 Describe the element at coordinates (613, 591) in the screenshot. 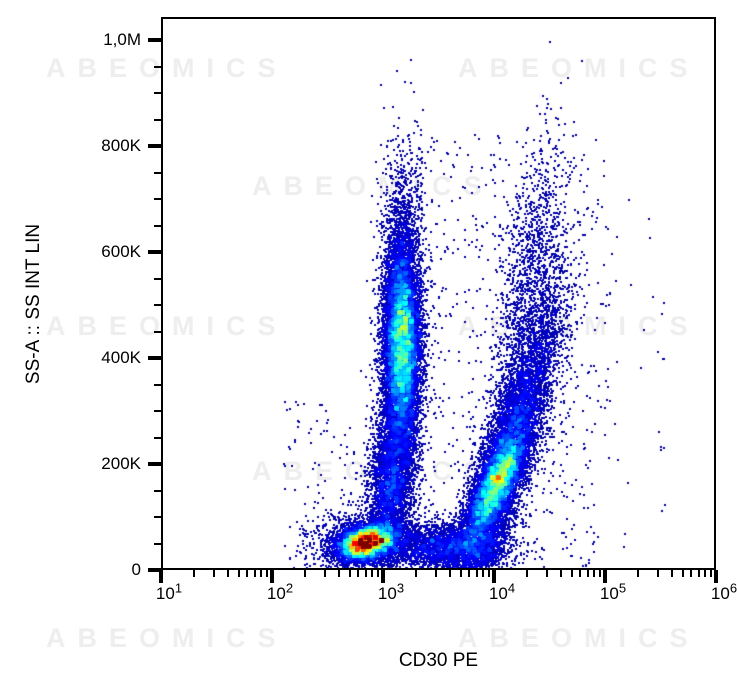

I see `x-tick-label: 10⁵` at that location.